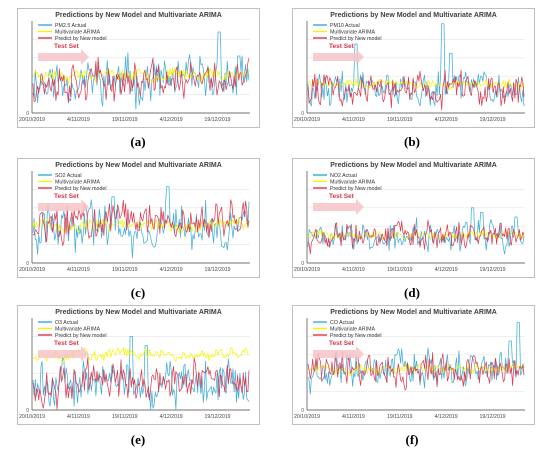 Image resolution: width=550 pixels, height=455 pixels. I want to click on legend-label: PM10 Actual, so click(345, 26).